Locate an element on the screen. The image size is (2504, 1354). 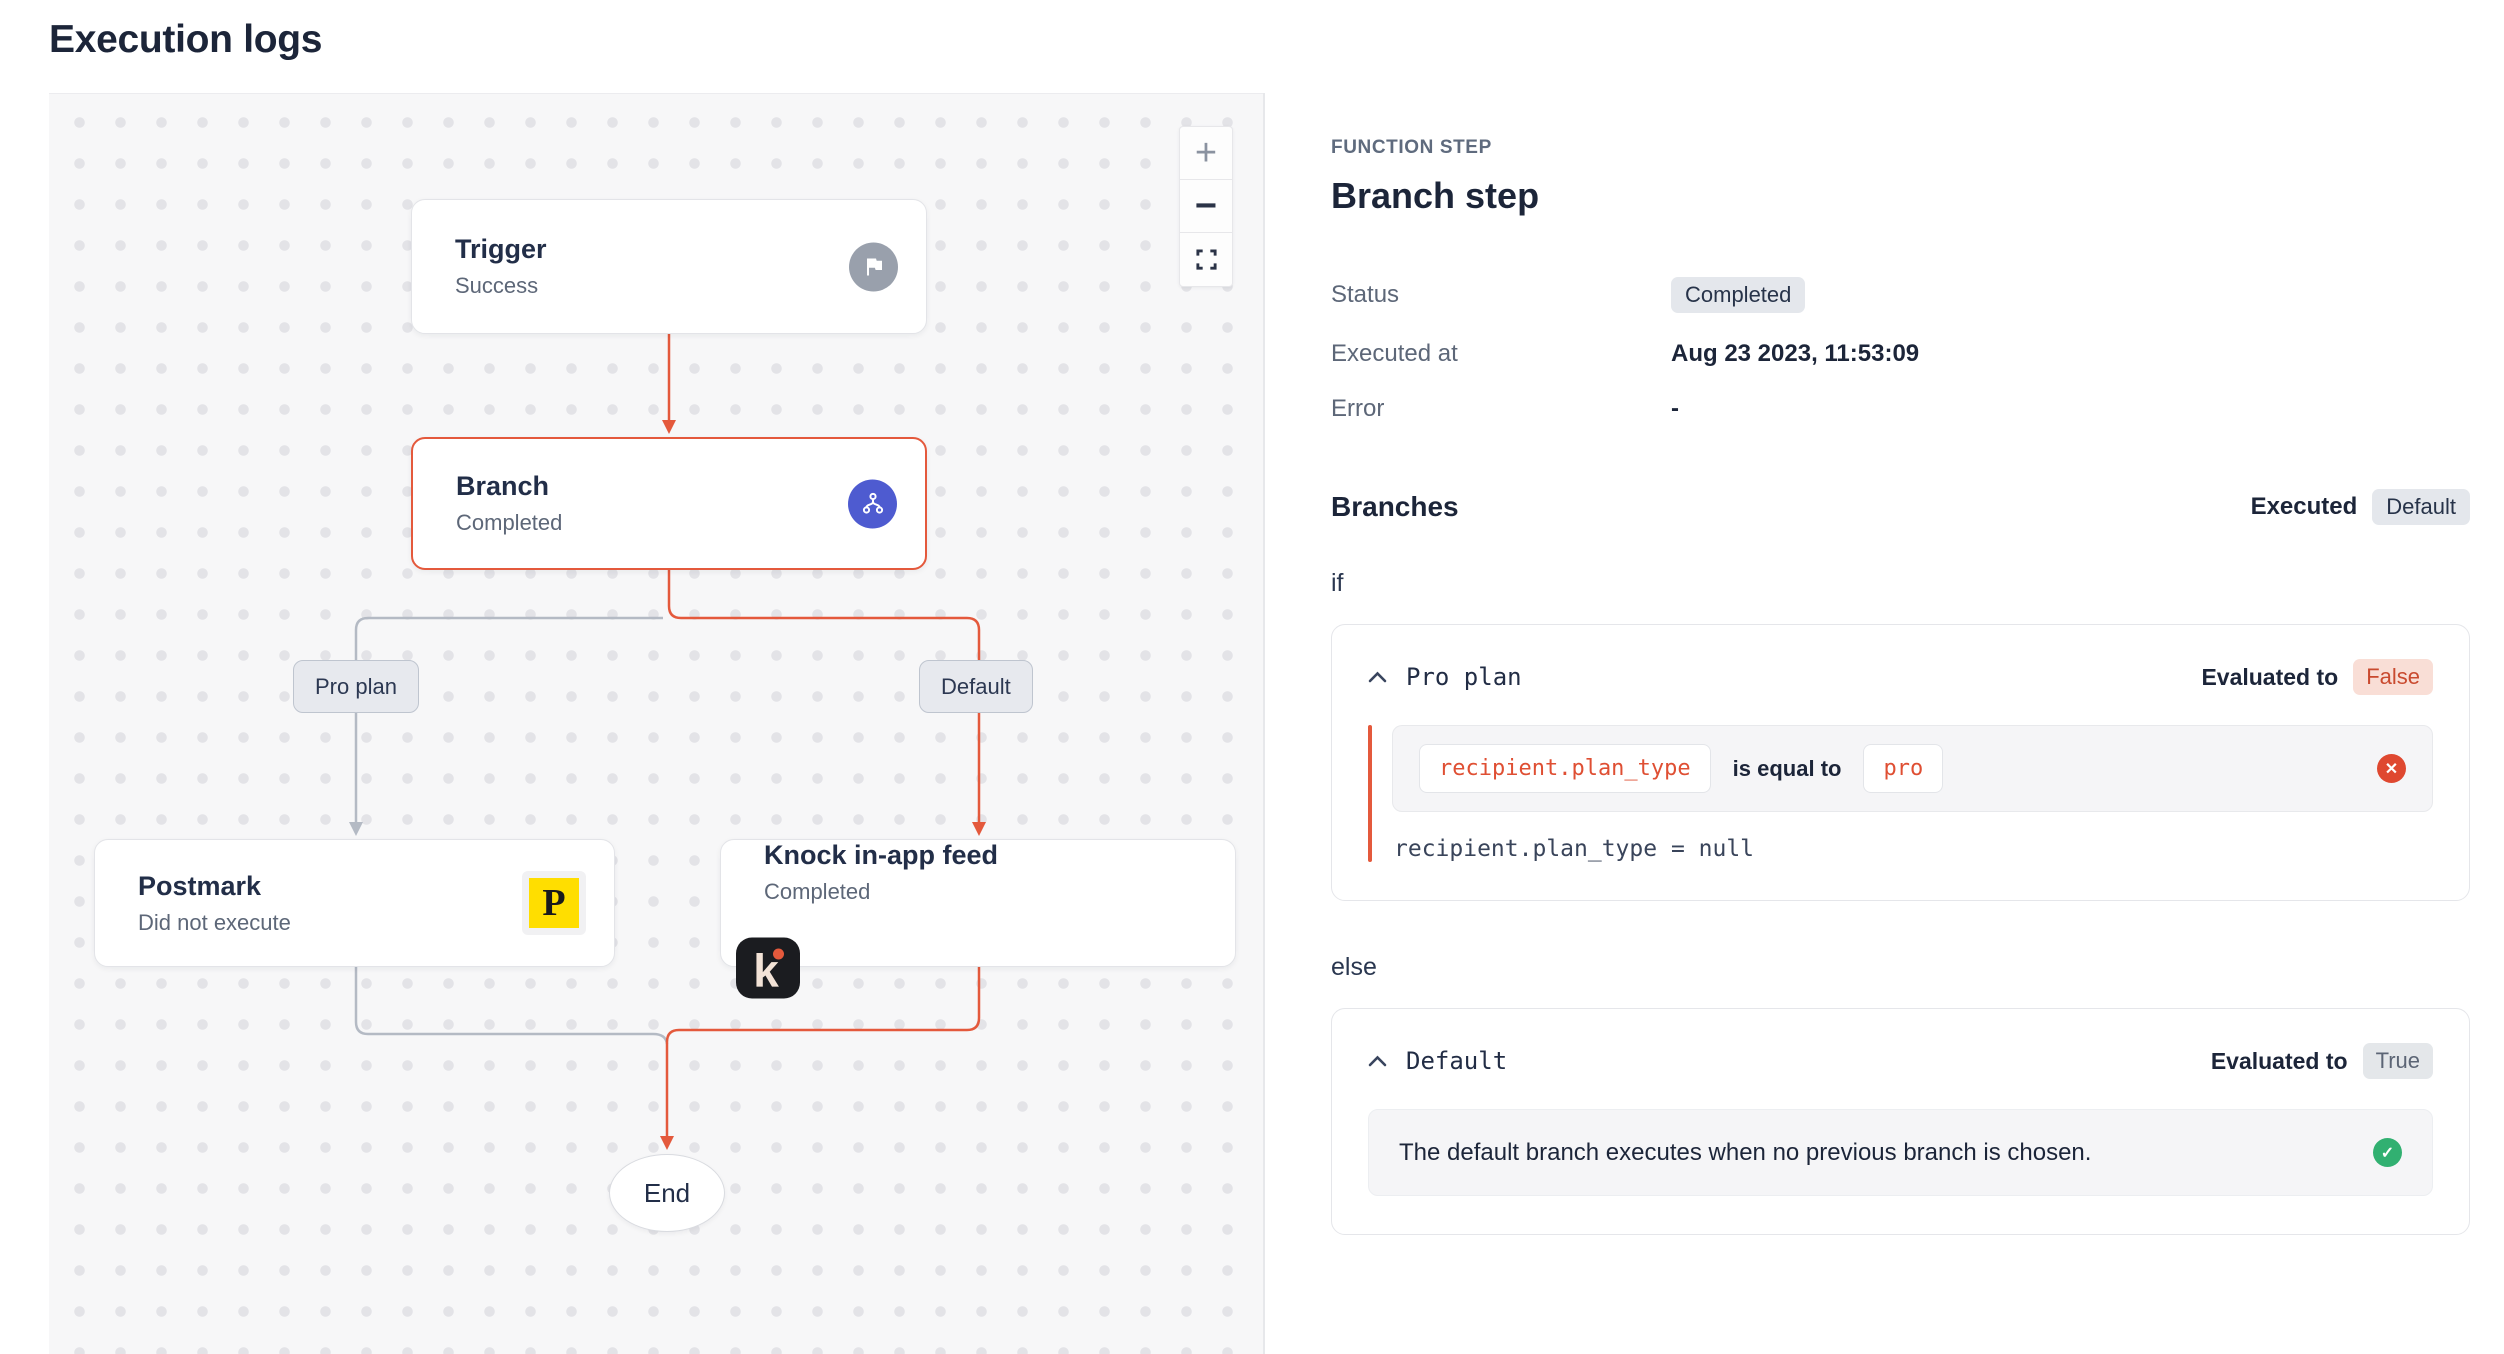
zoom-out-icon: − is located at coordinates (1206, 205).